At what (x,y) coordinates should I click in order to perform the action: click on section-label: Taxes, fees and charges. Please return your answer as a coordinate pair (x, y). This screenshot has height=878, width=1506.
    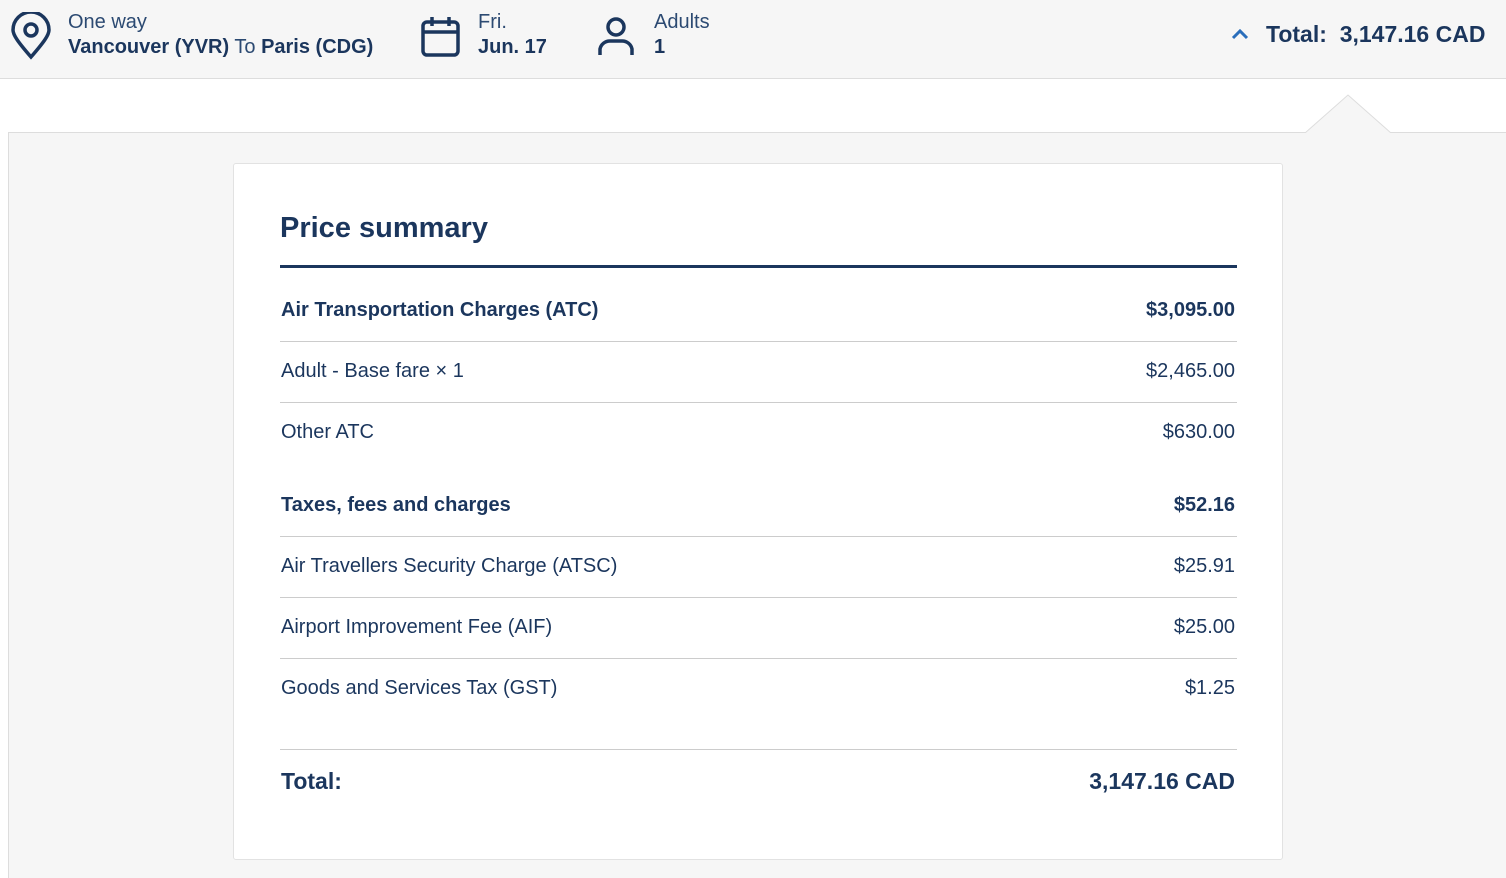
    Looking at the image, I should click on (396, 505).